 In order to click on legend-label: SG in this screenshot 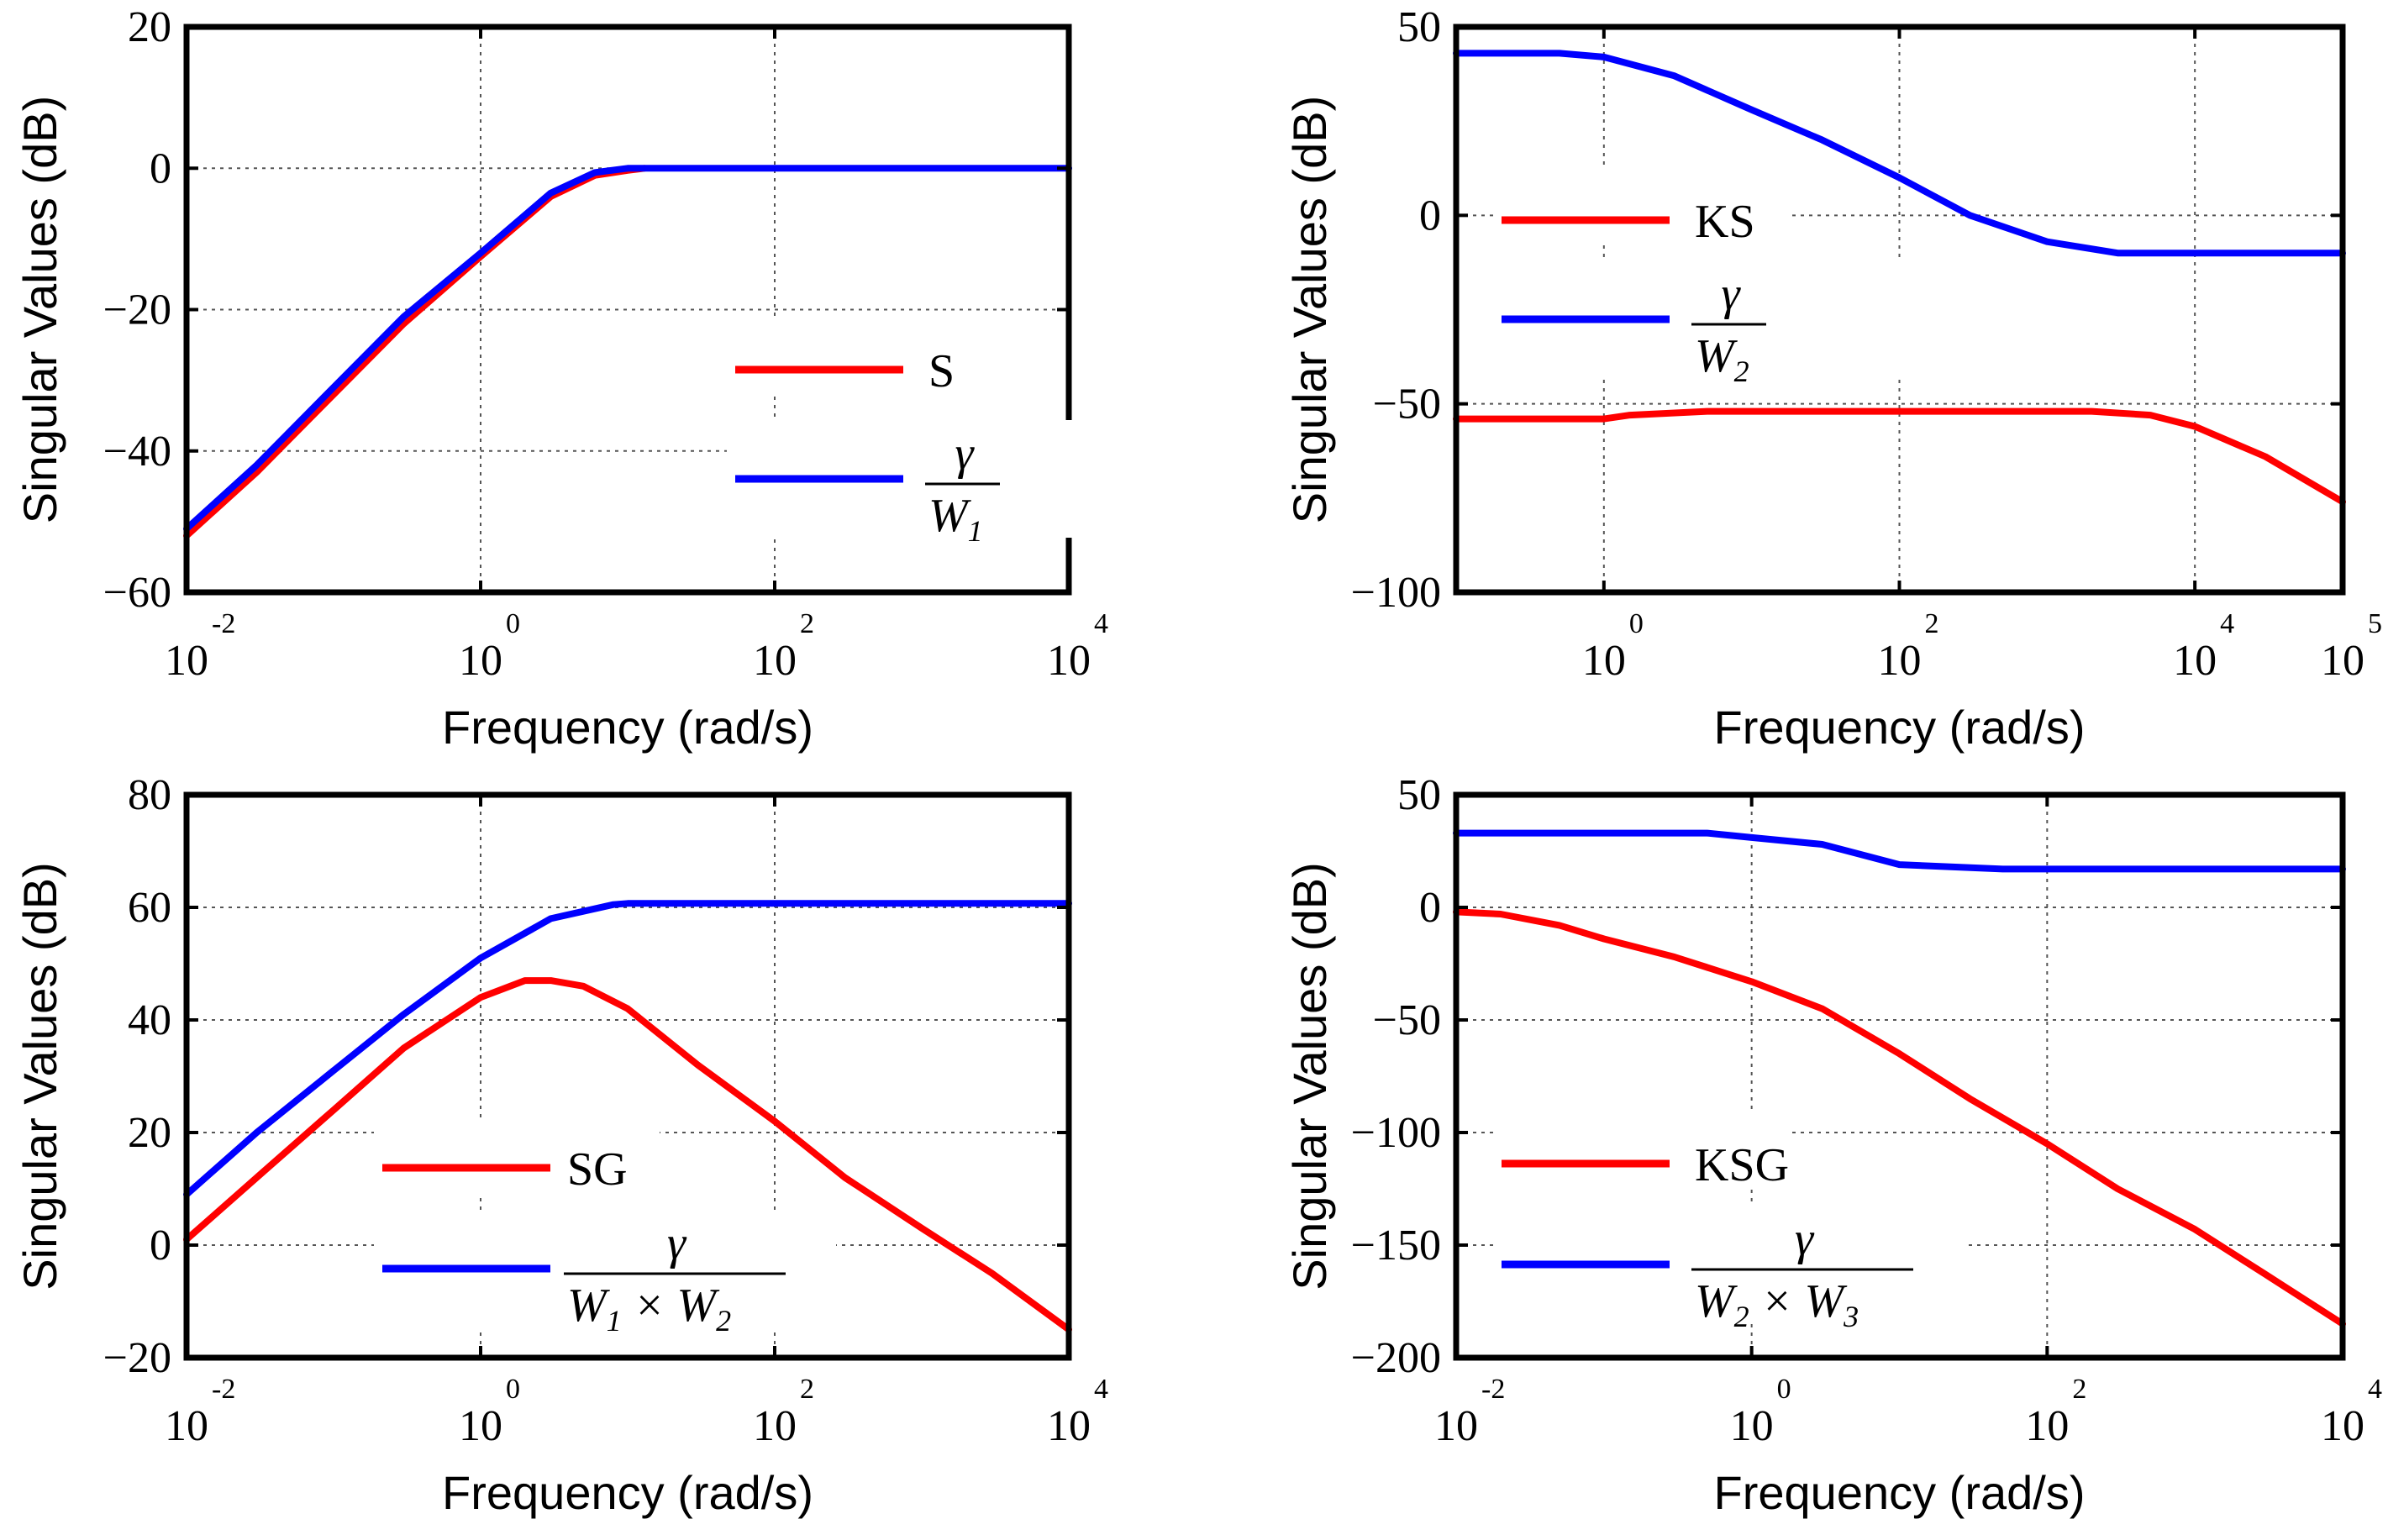, I will do `click(597, 1170)`.